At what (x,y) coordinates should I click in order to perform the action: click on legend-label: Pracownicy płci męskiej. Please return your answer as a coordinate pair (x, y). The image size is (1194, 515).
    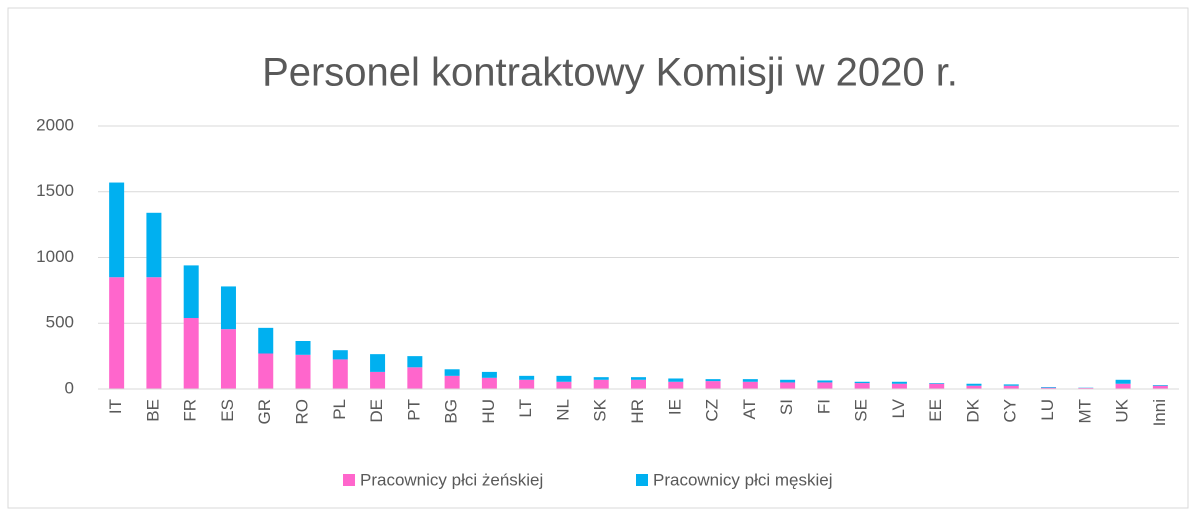
    Looking at the image, I should click on (743, 479).